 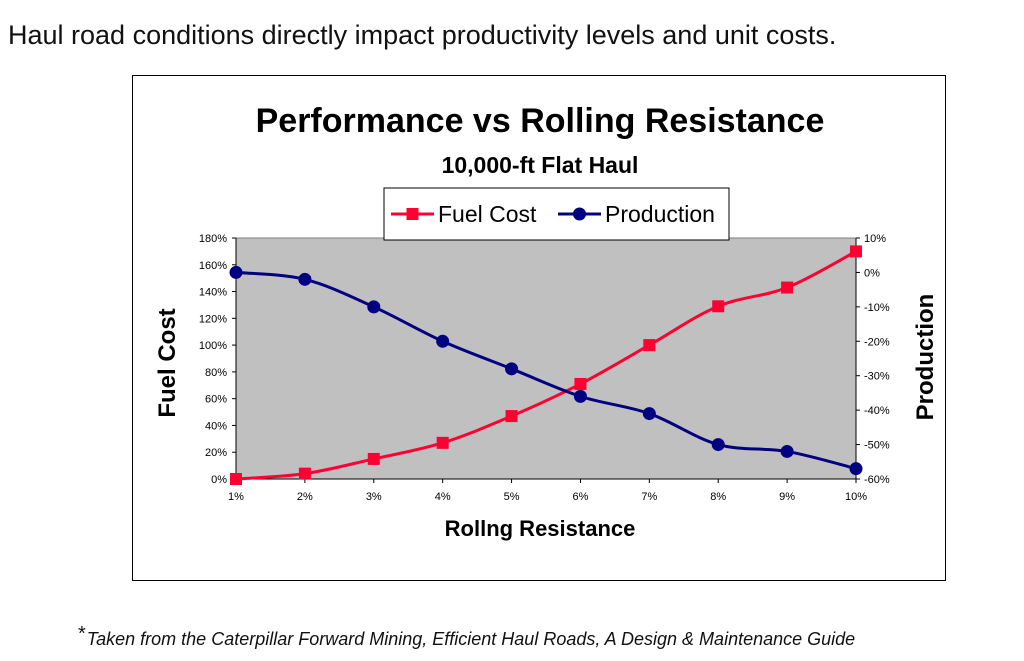 I want to click on legend-box, so click(x=556, y=214).